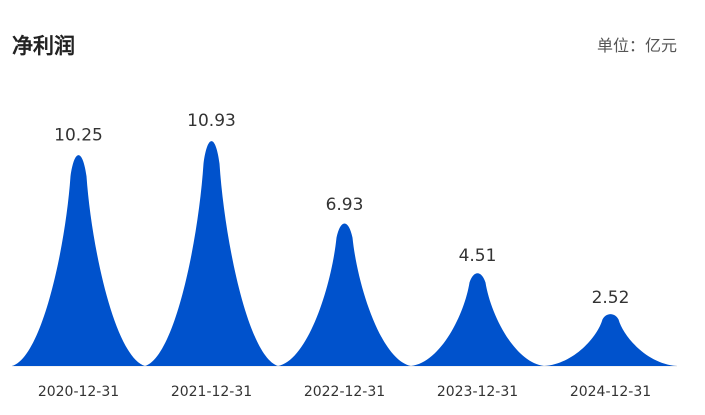 The image size is (705, 415). I want to click on x-tick-label-2023-12-31: 2023-12-31, so click(477, 392).